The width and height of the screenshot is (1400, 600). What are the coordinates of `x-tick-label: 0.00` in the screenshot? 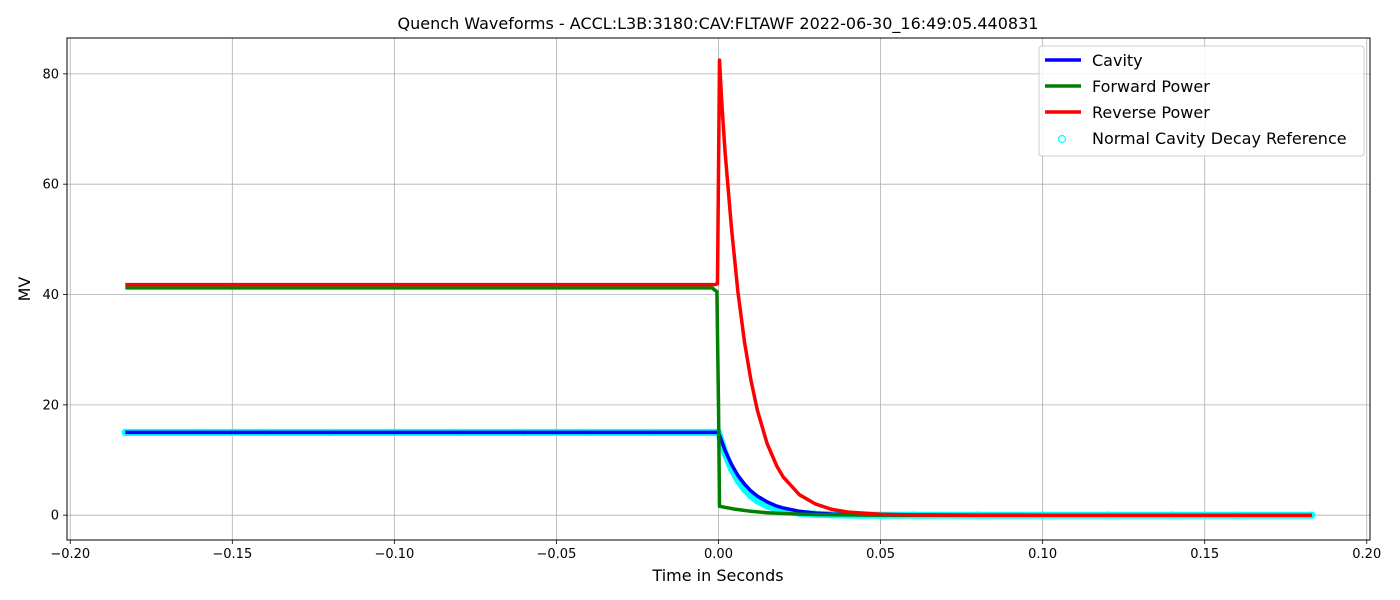 It's located at (718, 554).